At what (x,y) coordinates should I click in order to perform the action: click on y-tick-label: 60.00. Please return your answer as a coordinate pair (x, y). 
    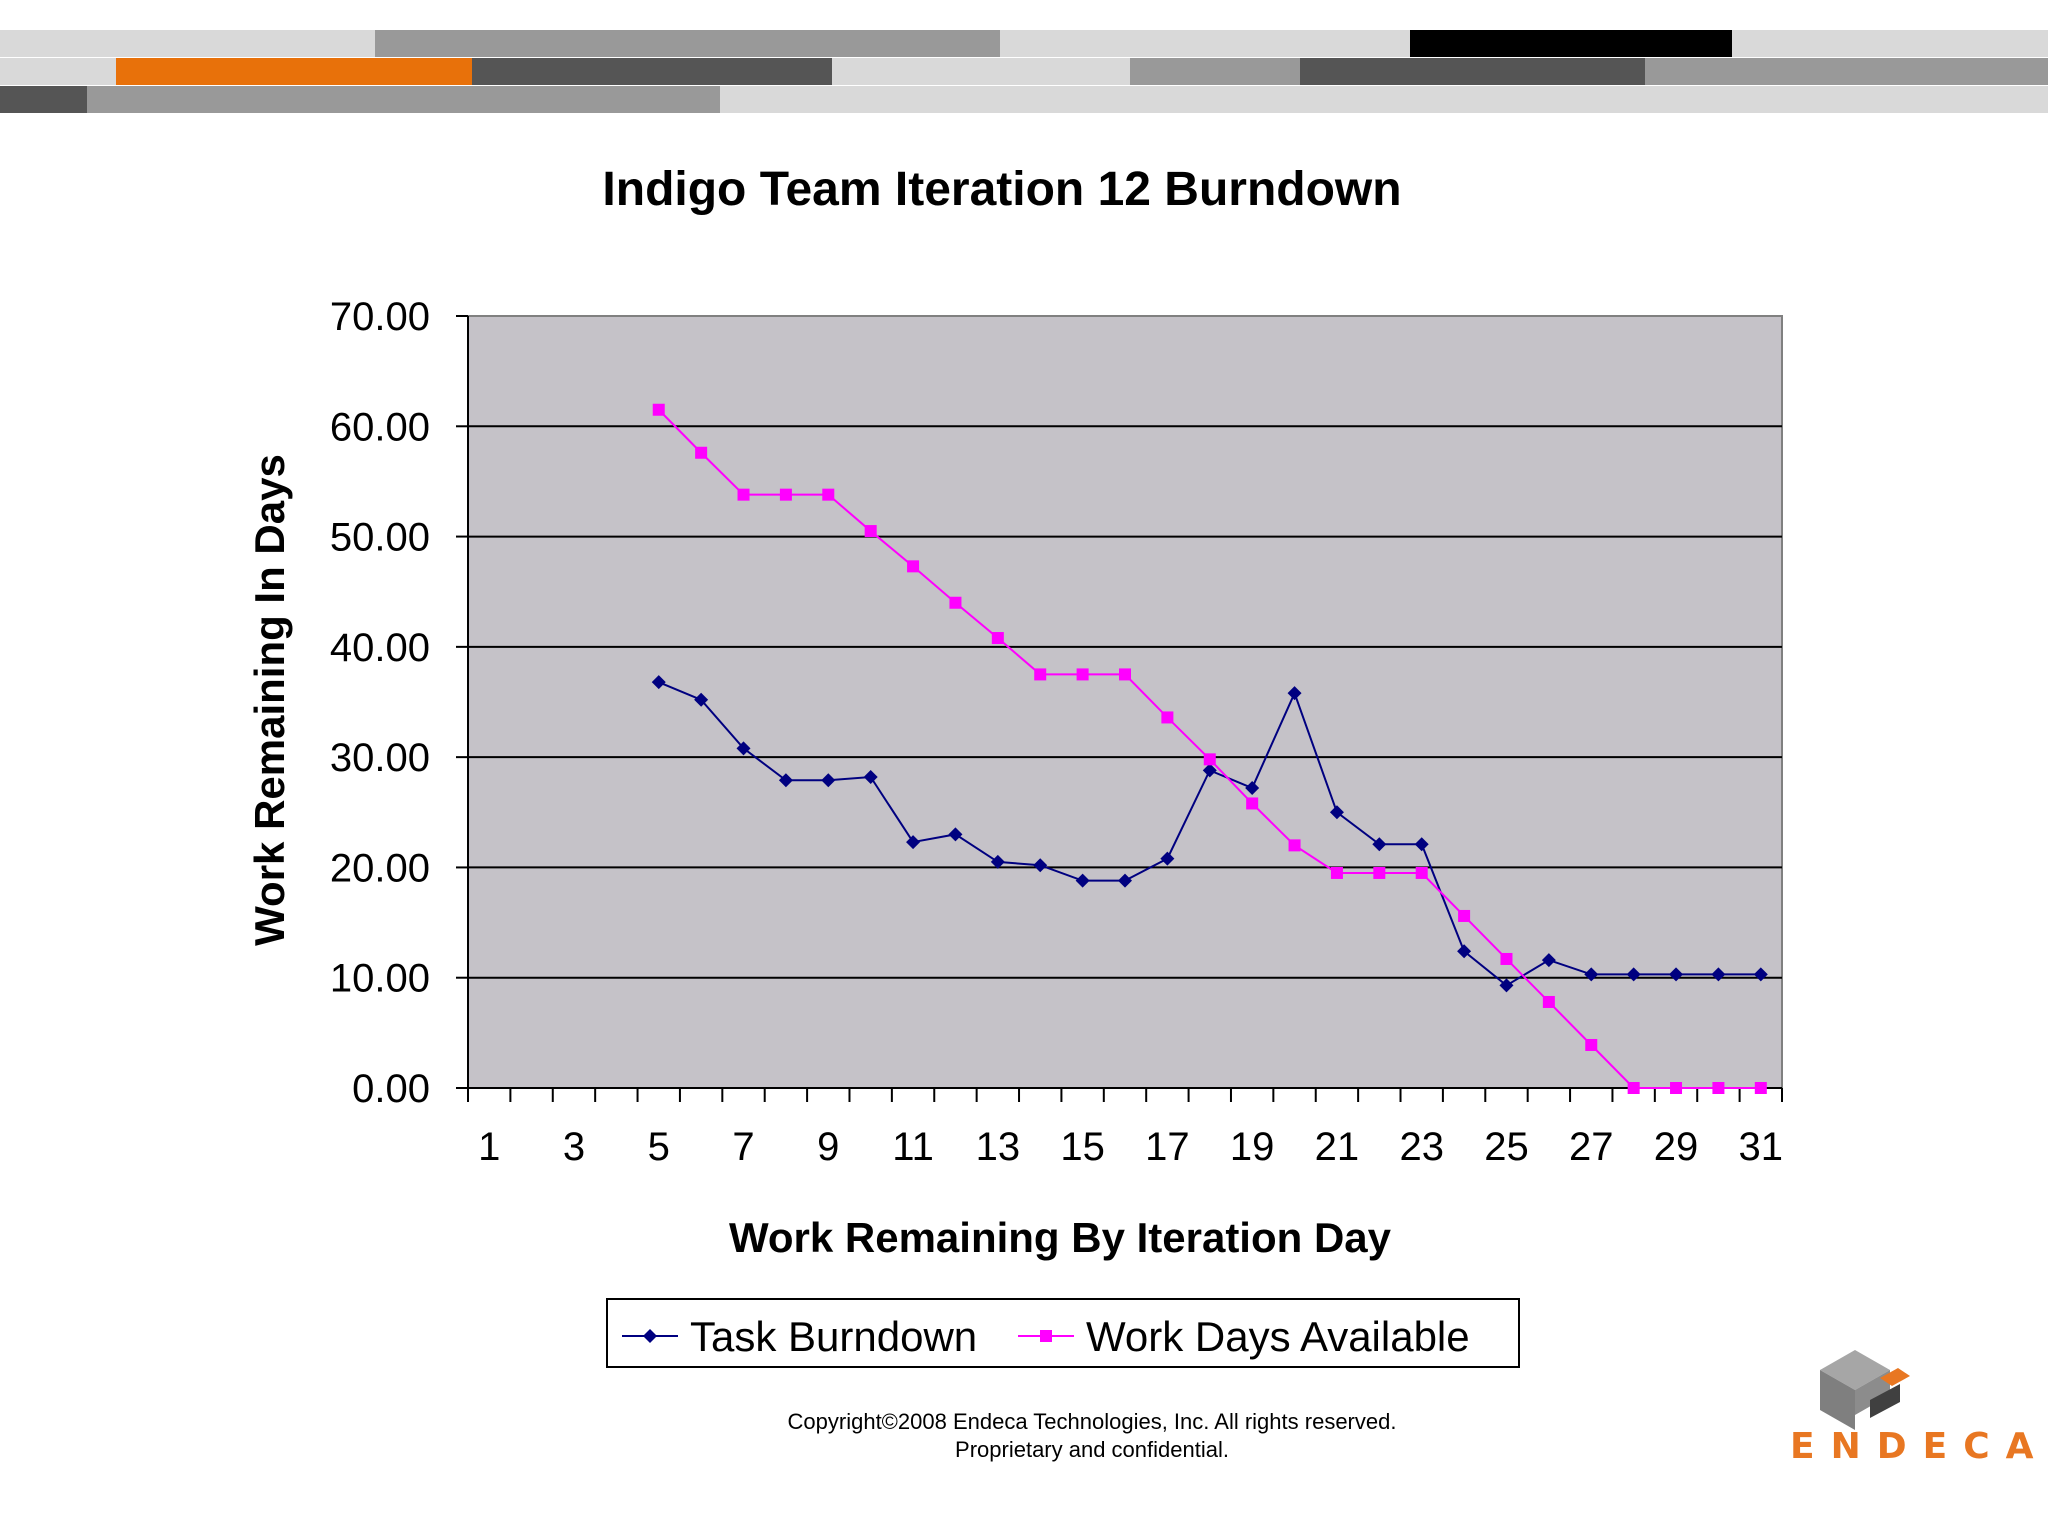
    Looking at the image, I should click on (380, 427).